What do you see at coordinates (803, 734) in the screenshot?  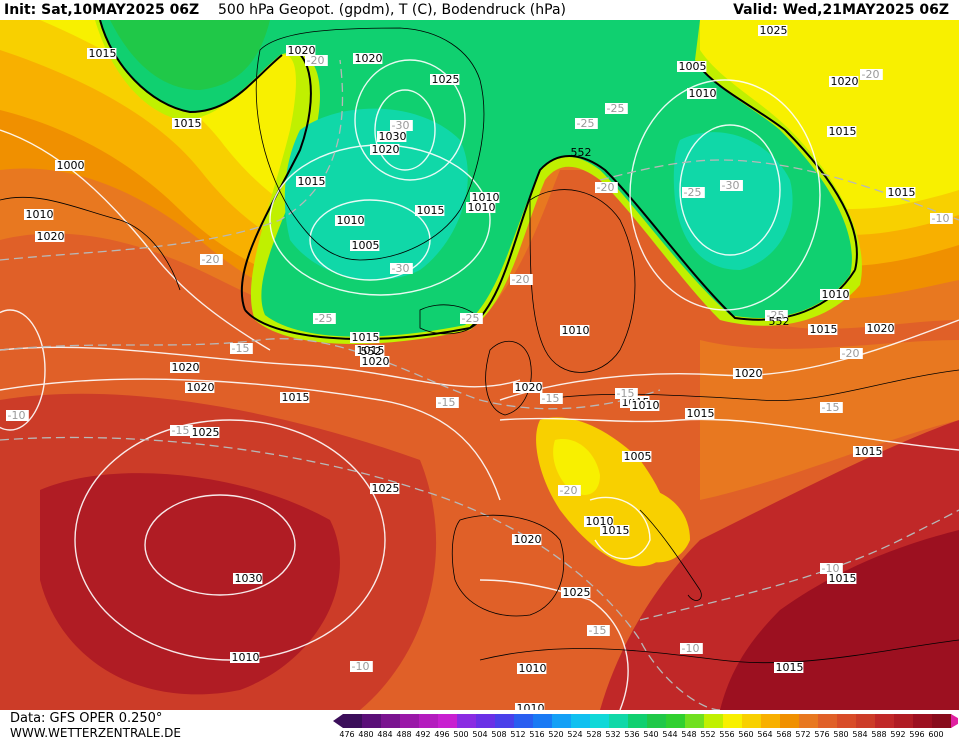 I see `colorbar-tick-label: 572` at bounding box center [803, 734].